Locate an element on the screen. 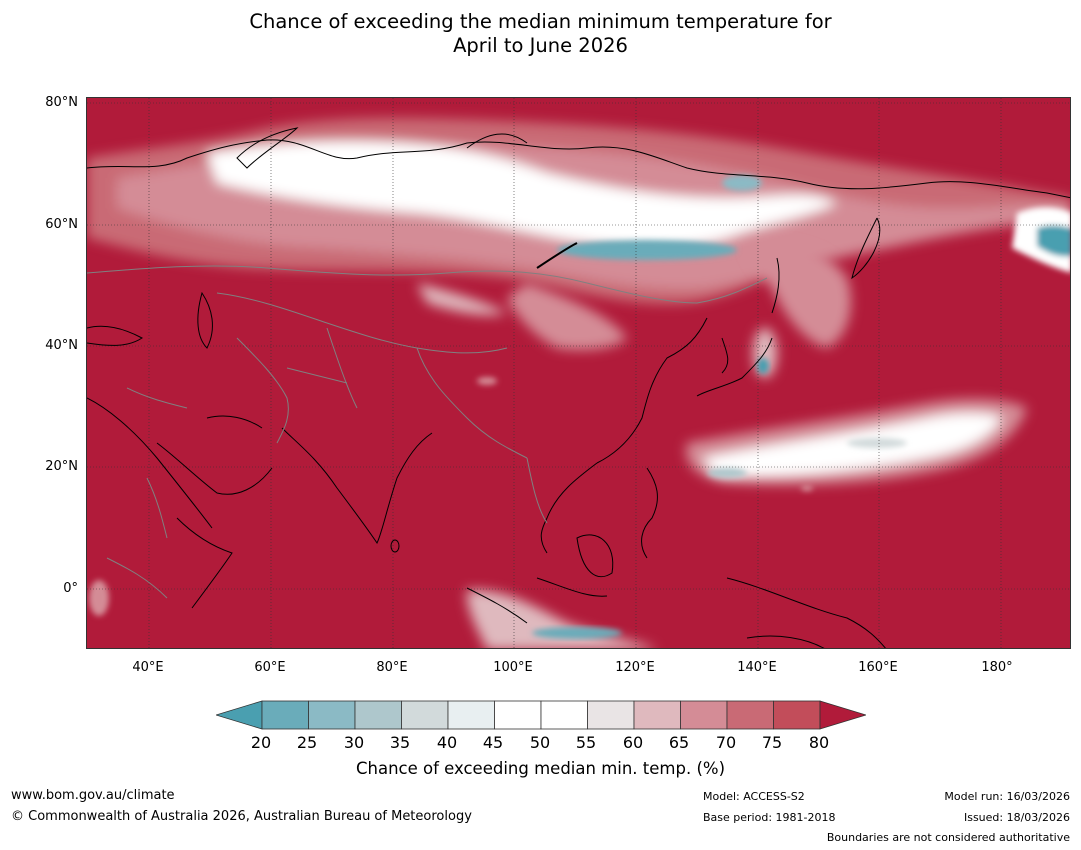 The image size is (1081, 850). footer-base-period: Base period: 1981-2018 is located at coordinates (769, 817).